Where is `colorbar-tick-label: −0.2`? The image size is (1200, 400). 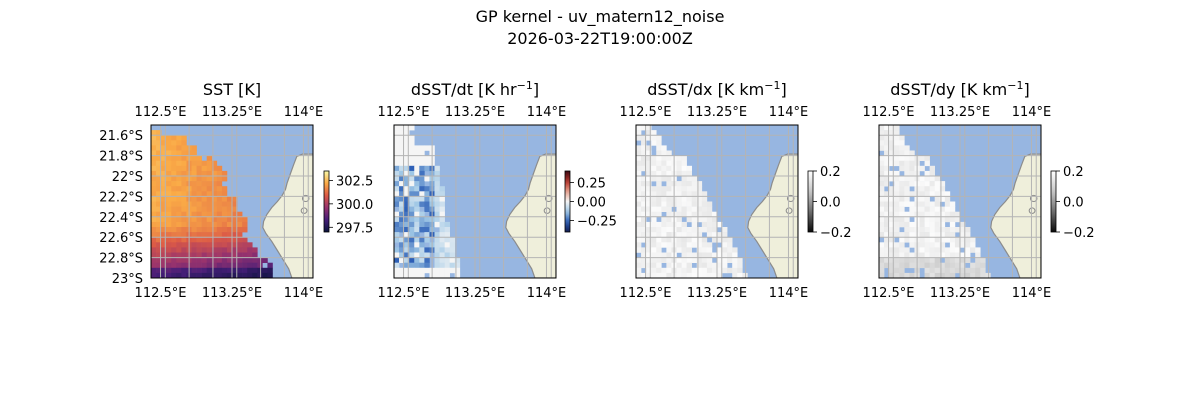 colorbar-tick-label: −0.2 is located at coordinates (1079, 233).